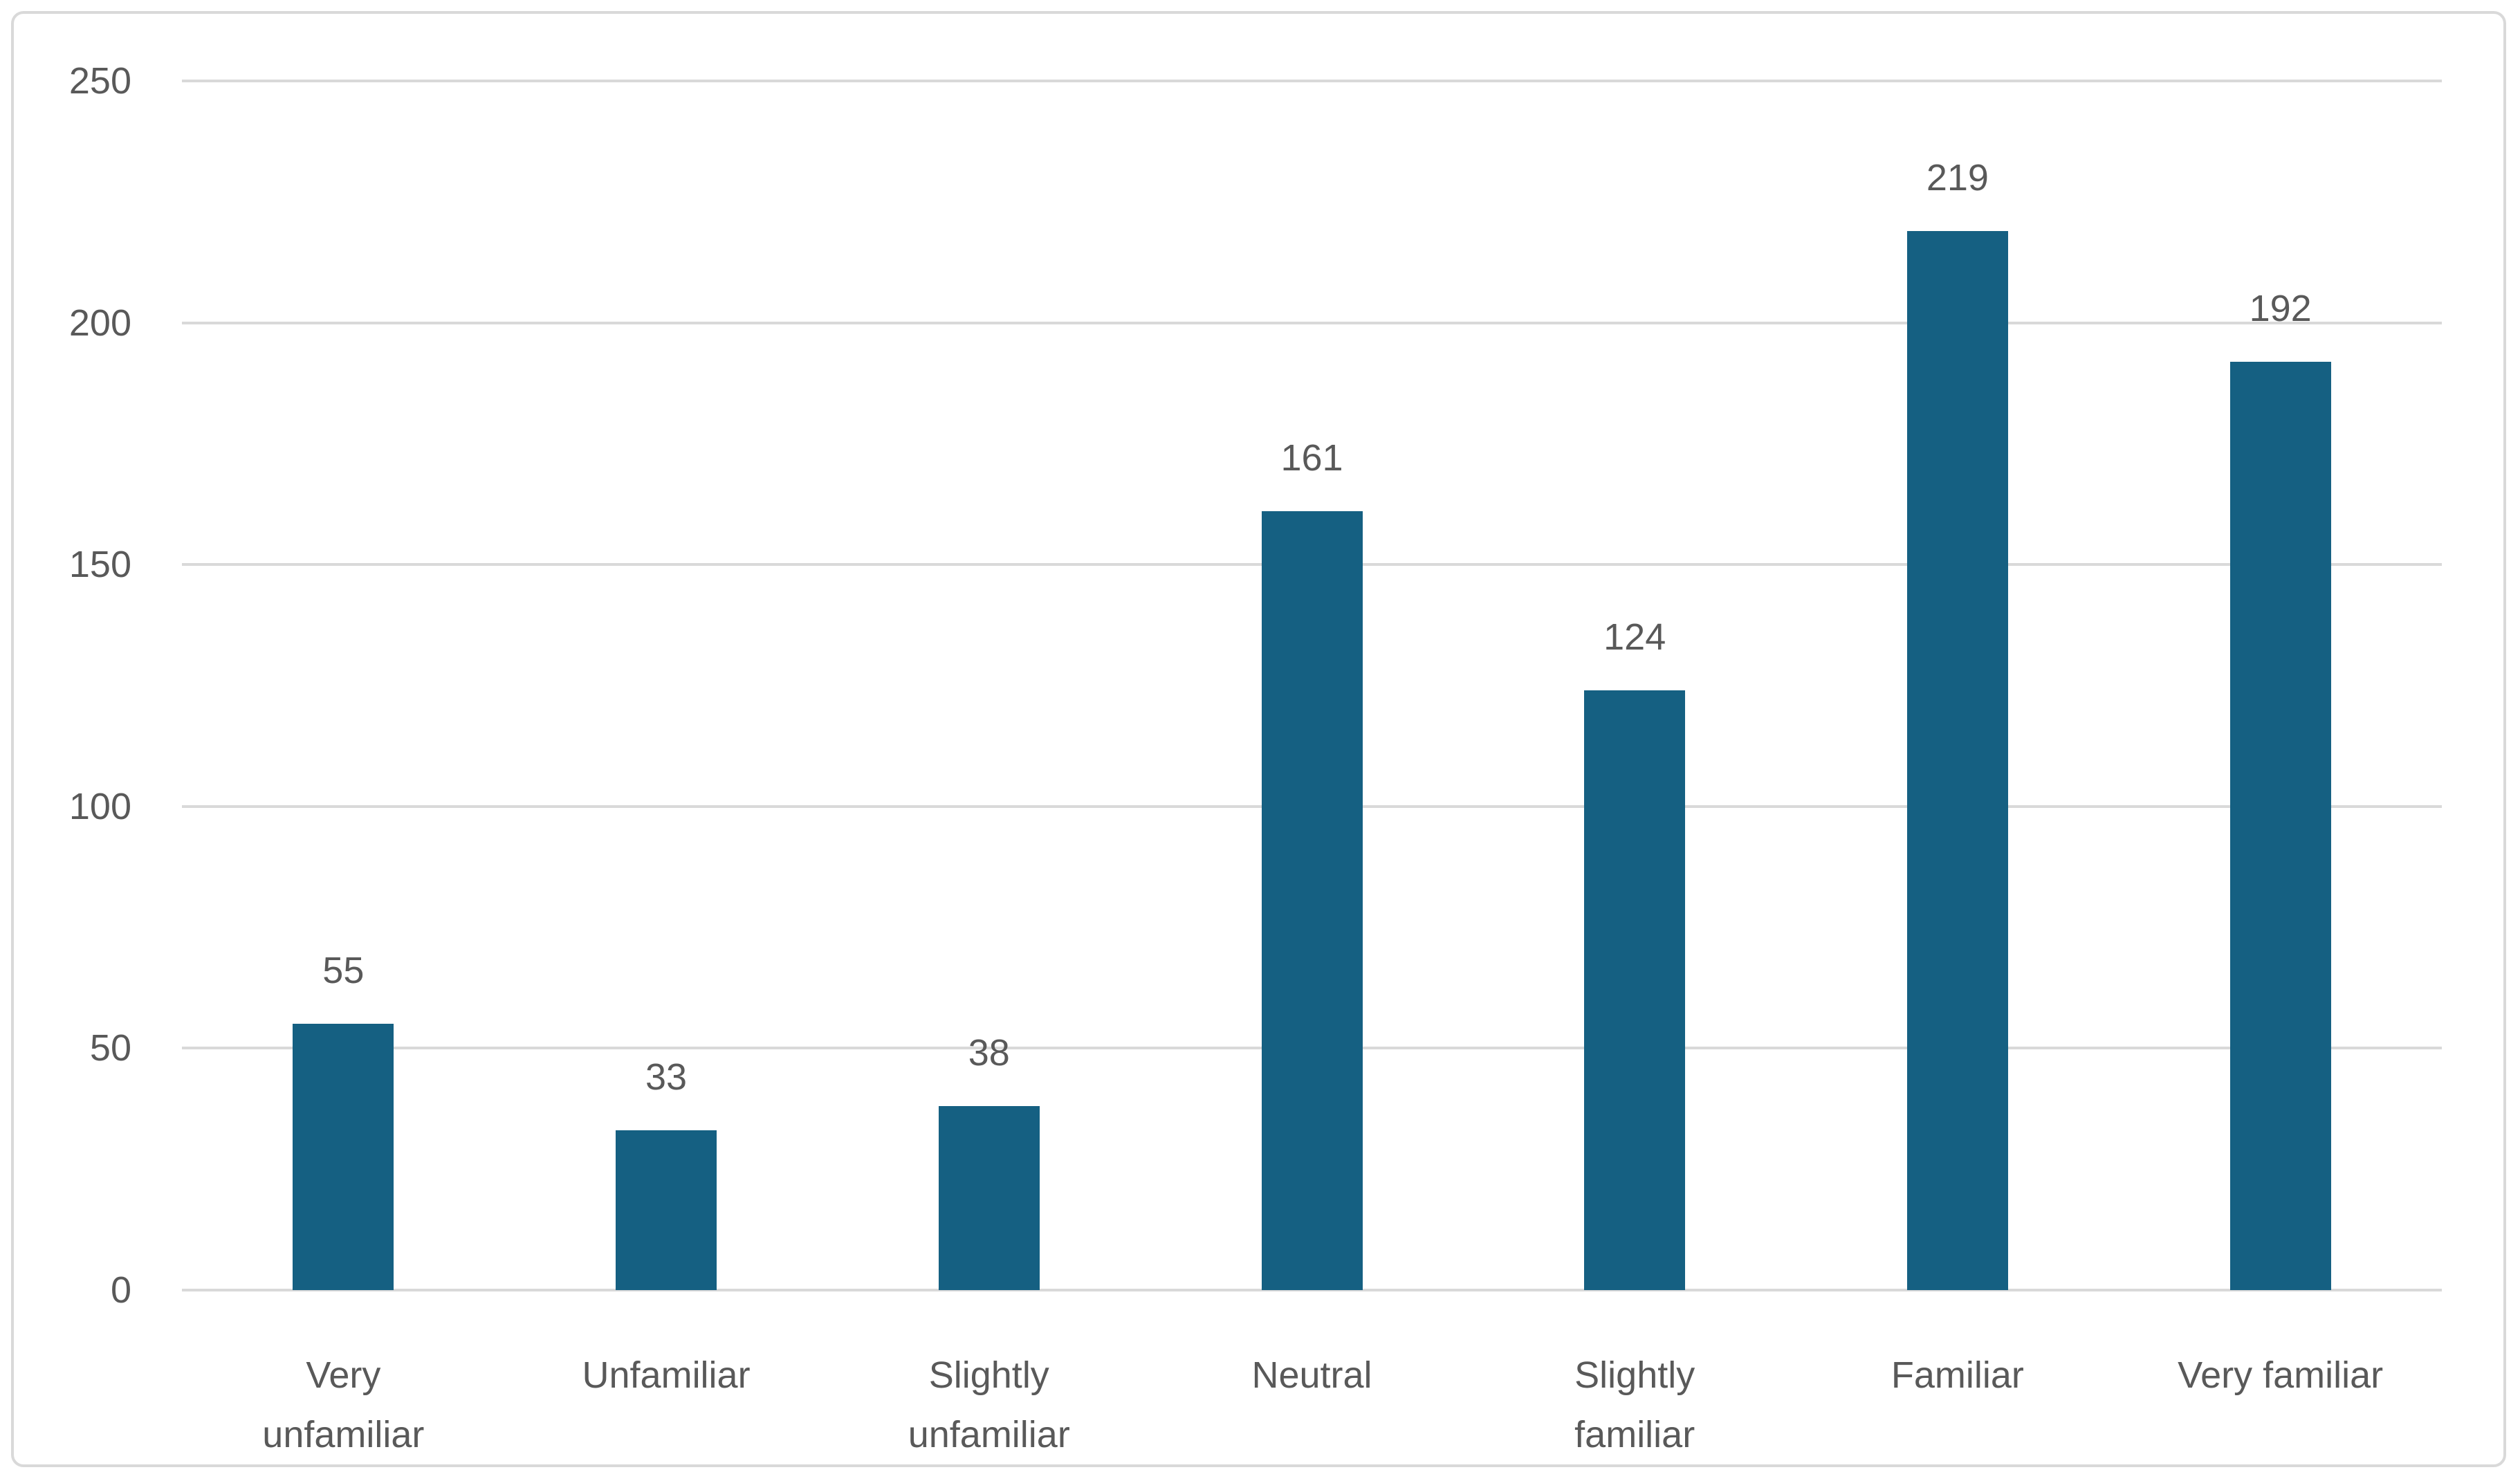 This screenshot has width=2520, height=1481. Describe the element at coordinates (343, 971) in the screenshot. I see `data-label: 55` at that location.